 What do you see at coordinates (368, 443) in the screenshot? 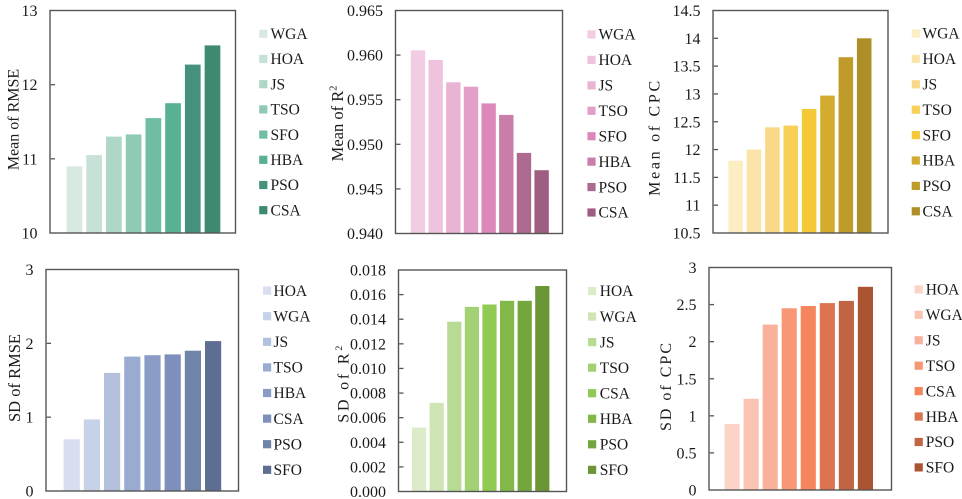
I see `svg-text: 0.004` at bounding box center [368, 443].